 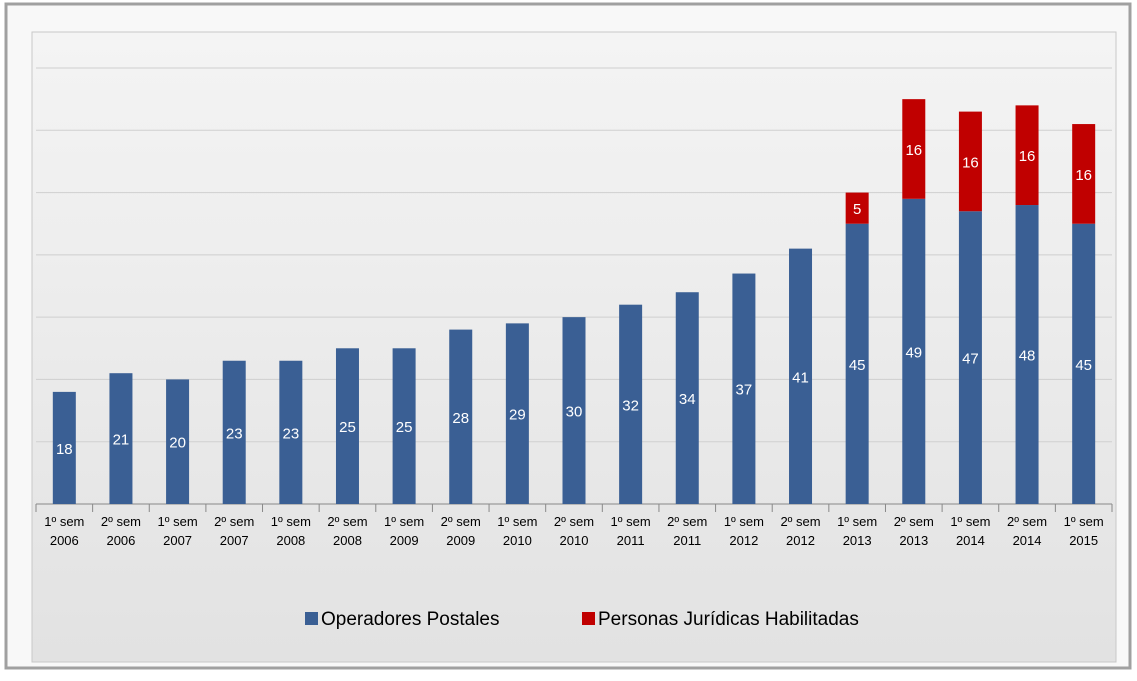 What do you see at coordinates (1083, 531) in the screenshot?
I see `x-tick-label: 1º sem 2015` at bounding box center [1083, 531].